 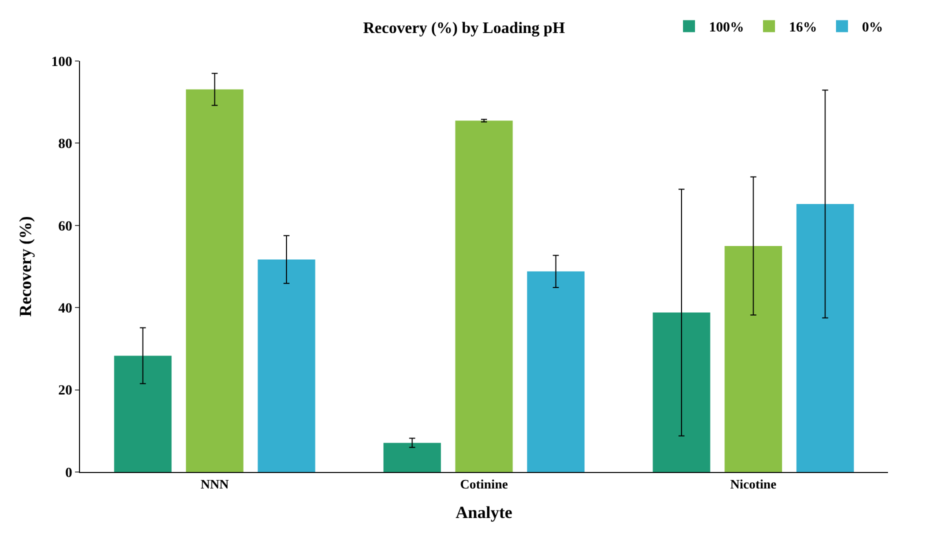 I want to click on x-tick-label: NNN, so click(x=215, y=484).